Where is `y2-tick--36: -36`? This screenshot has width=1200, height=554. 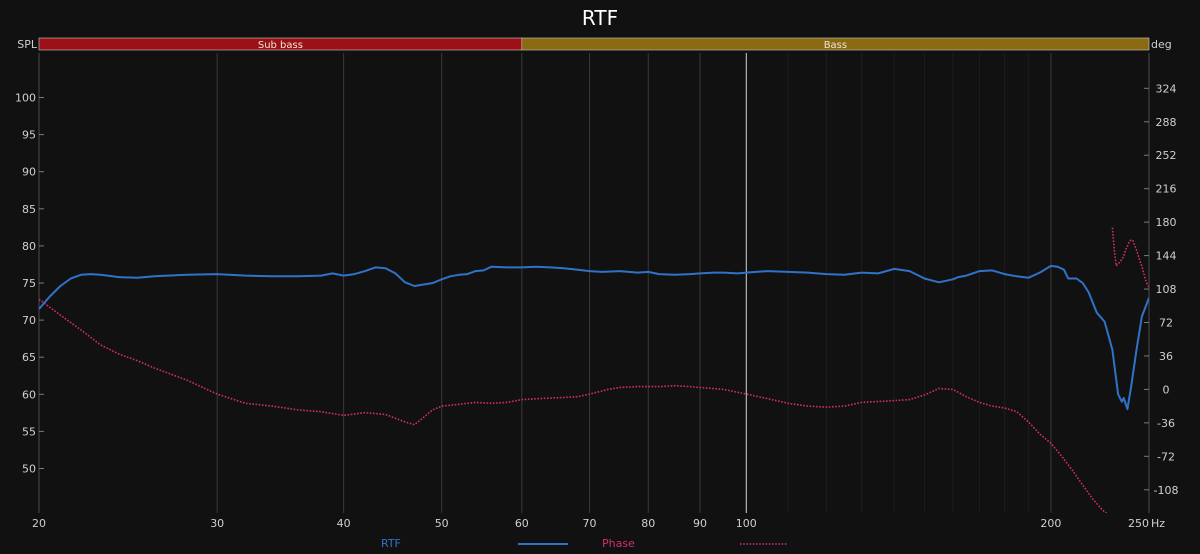 y2-tick--36: -36 is located at coordinates (1166, 423).